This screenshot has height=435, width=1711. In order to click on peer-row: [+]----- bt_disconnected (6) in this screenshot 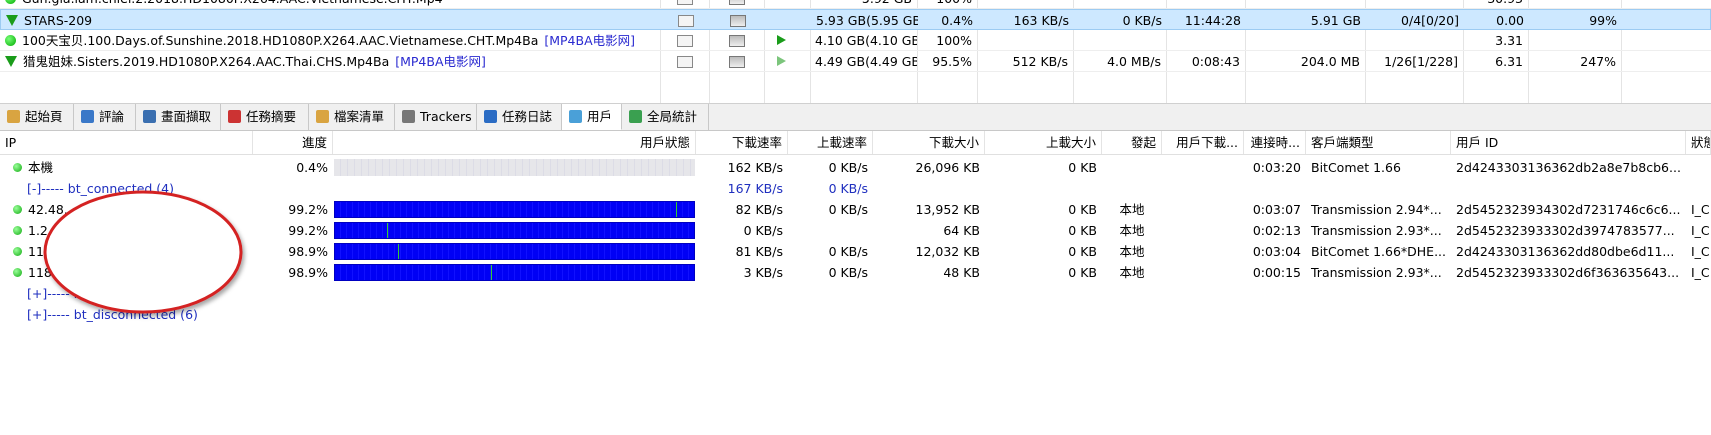, I will do `click(855, 314)`.